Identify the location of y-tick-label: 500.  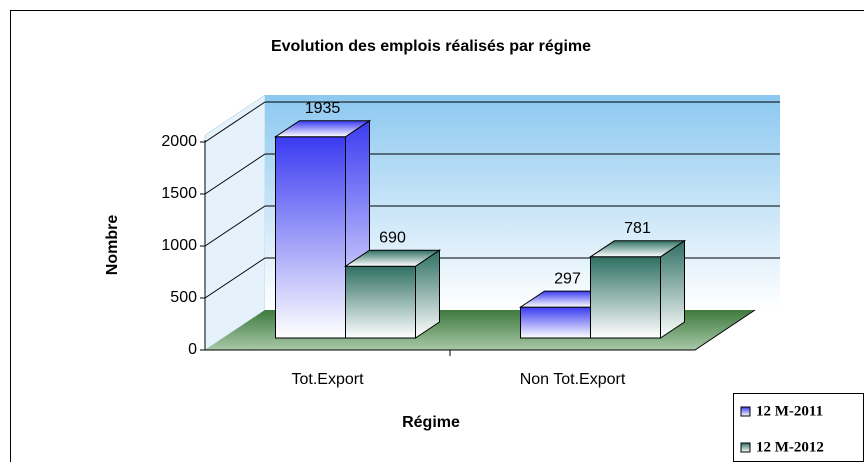
(183, 297).